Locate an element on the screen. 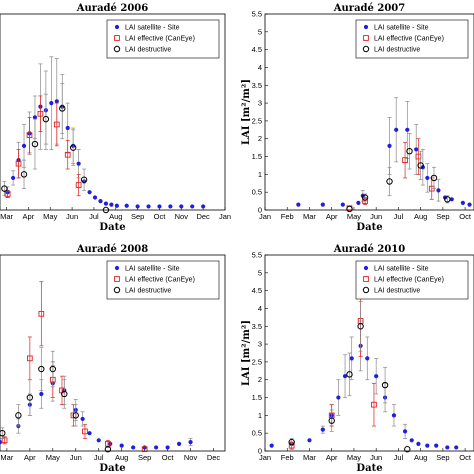 The width and height of the screenshot is (474, 474). chart-title: Auradé 2007 is located at coordinates (369, 8).